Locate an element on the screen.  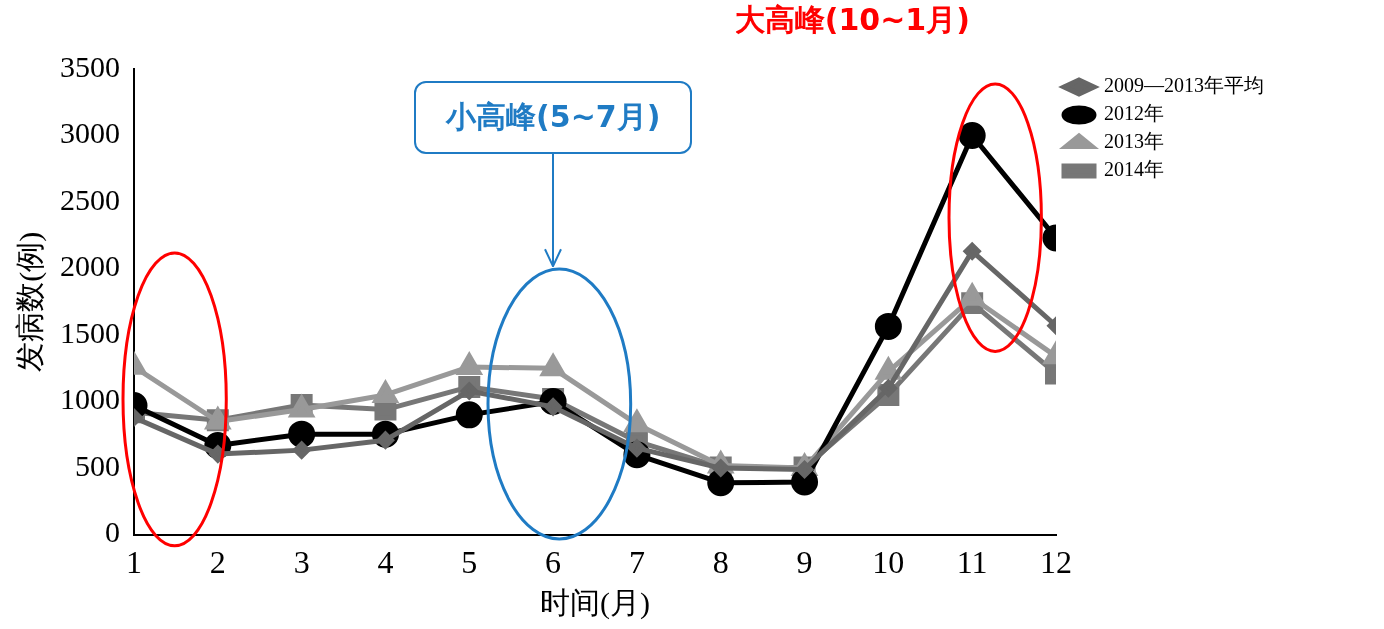
x-tick-label: 2 is located at coordinates (217, 562).